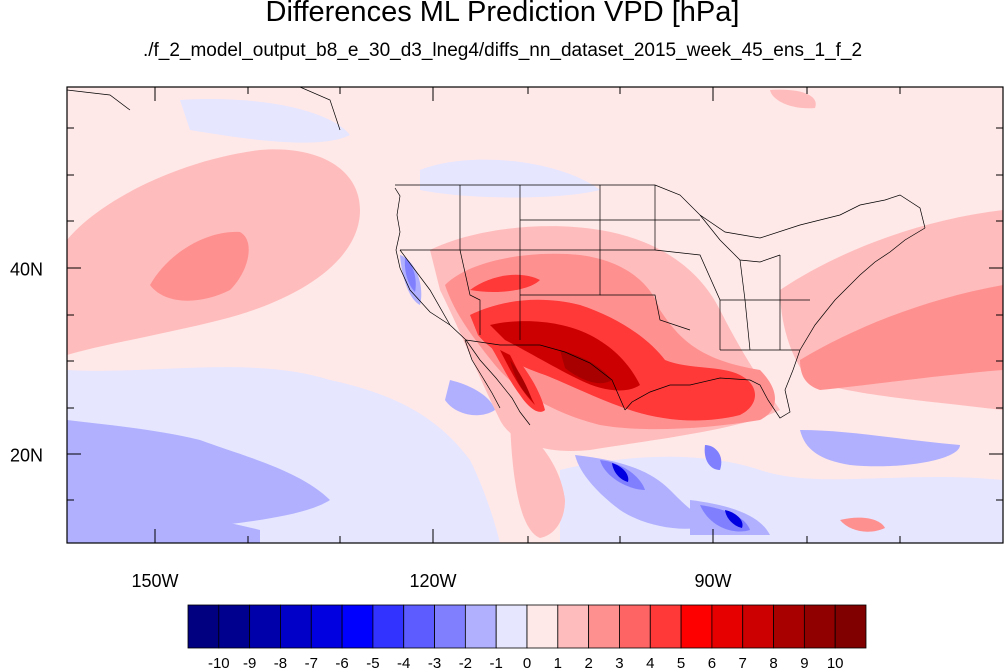 This screenshot has height=672, width=1005. What do you see at coordinates (27, 269) in the screenshot?
I see `lat-label-40n: 40N` at bounding box center [27, 269].